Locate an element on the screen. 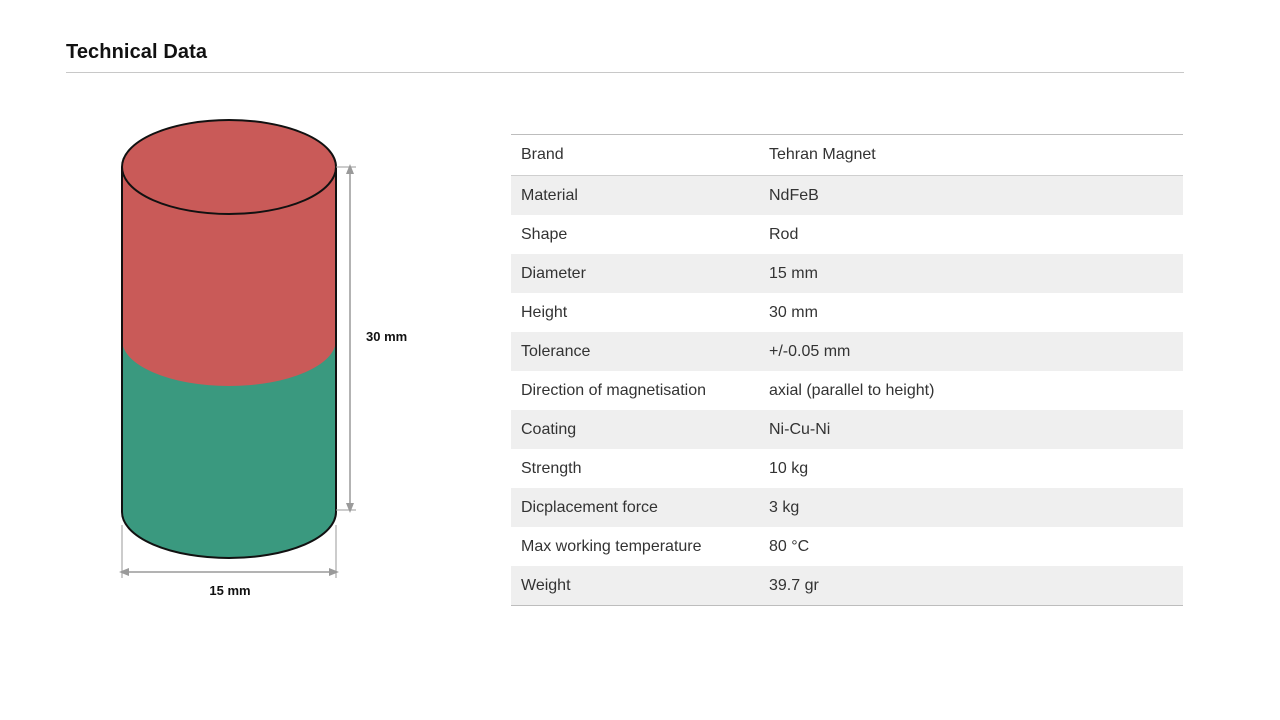  spec-value: 15 mm is located at coordinates (976, 273).